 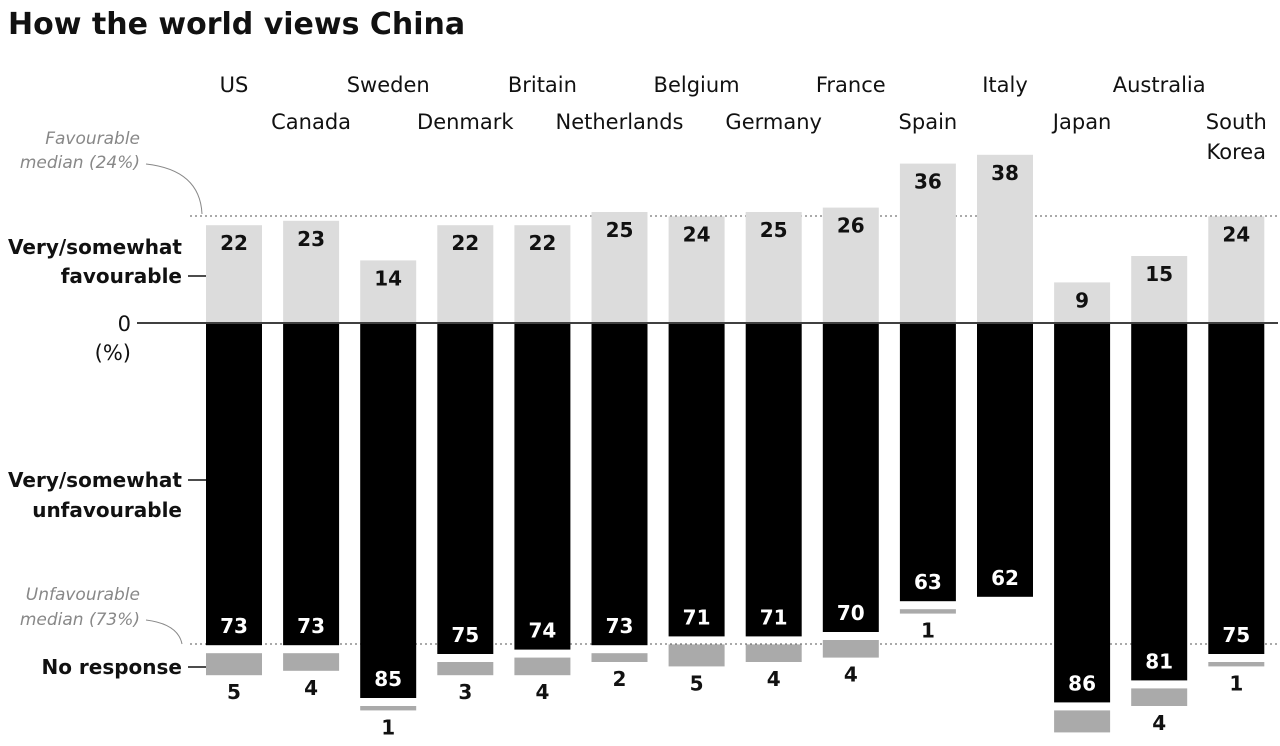 I want to click on no-response-value-label: -, so click(x=1082, y=741).